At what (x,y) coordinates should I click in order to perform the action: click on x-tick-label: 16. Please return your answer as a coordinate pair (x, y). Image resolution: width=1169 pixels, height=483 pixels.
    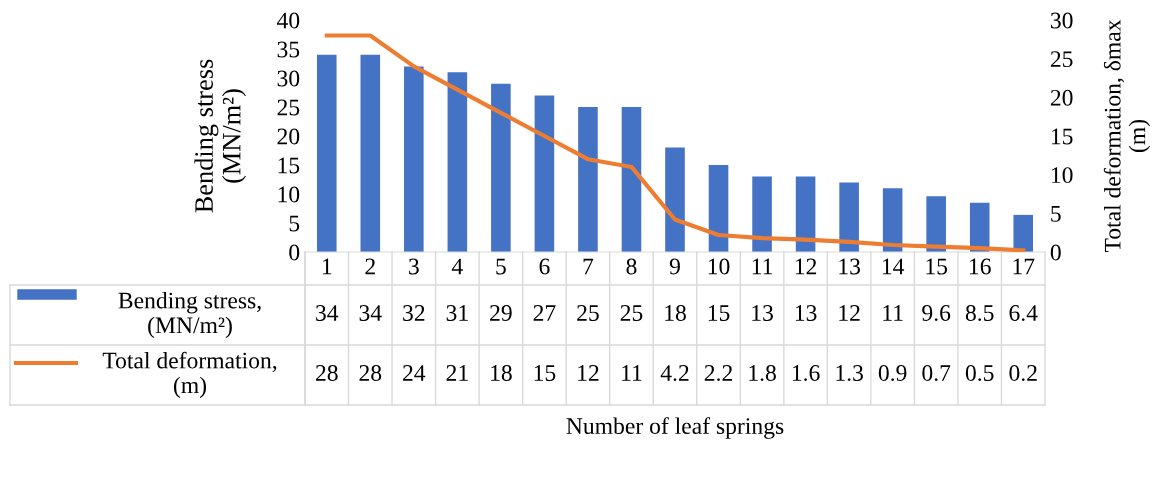
    Looking at the image, I should click on (980, 266).